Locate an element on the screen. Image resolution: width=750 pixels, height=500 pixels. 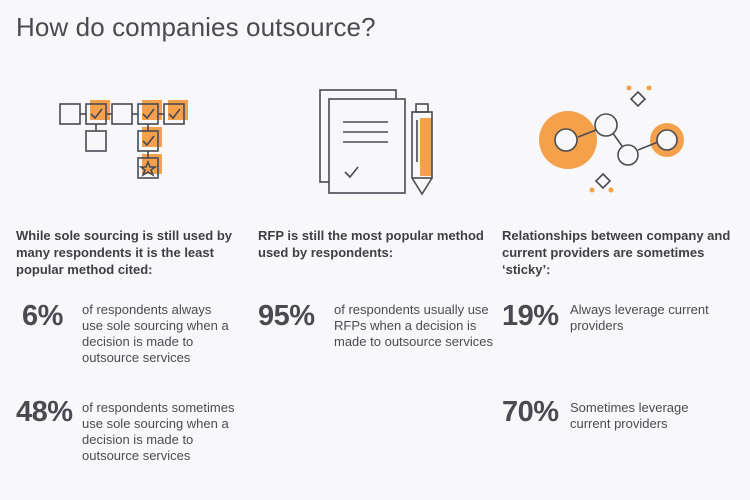
network-relationship-icon is located at coordinates (611, 139).